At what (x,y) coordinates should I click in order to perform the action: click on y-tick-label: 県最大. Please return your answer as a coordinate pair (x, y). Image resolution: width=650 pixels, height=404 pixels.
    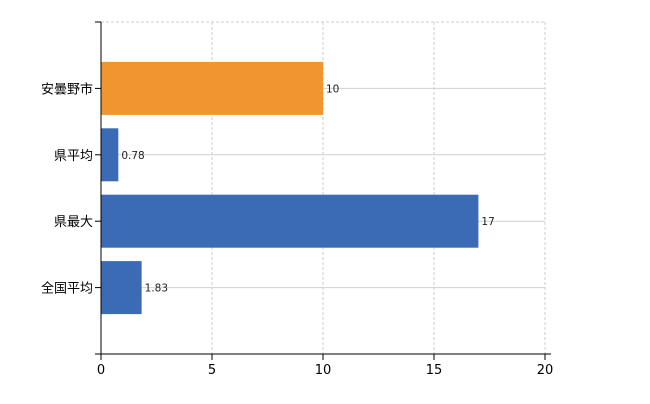
    Looking at the image, I should click on (73, 222).